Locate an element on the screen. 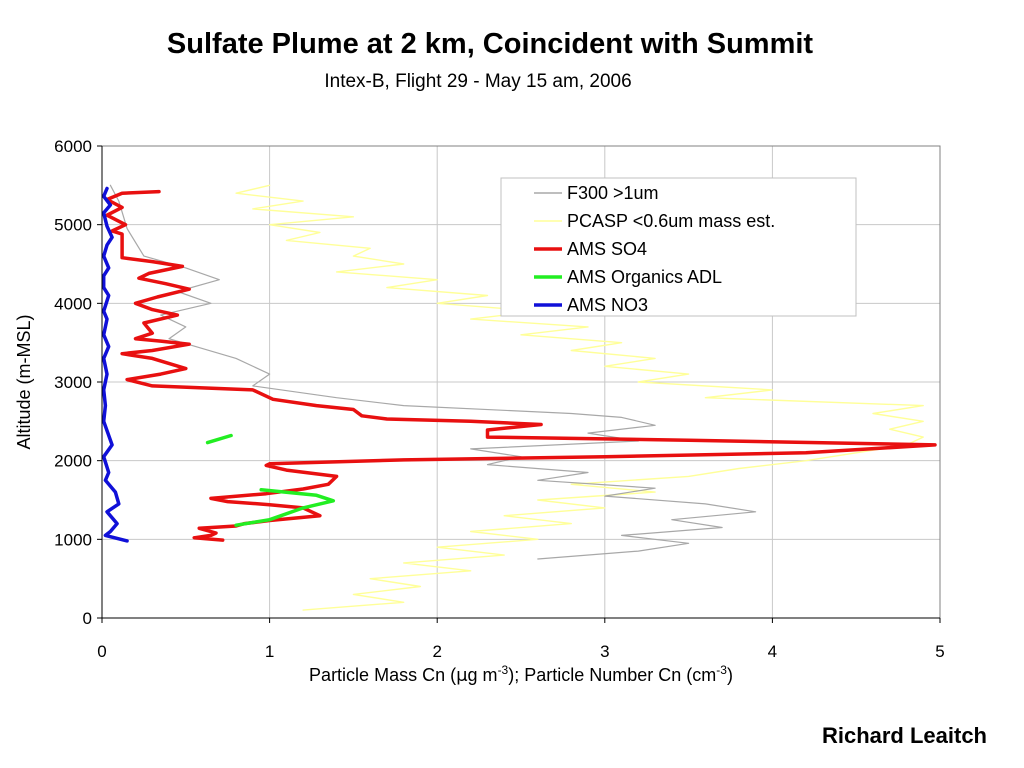  y-tick-label: 5000 is located at coordinates (73, 225).